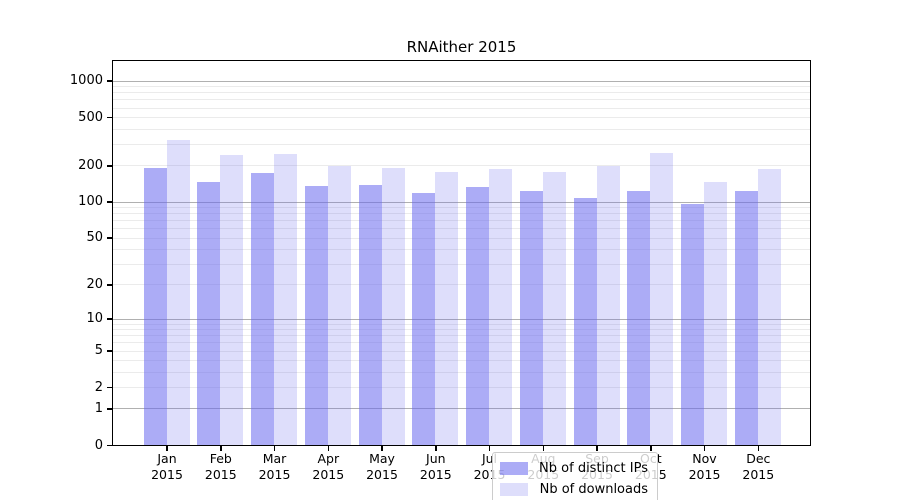 Image resolution: width=900 pixels, height=500 pixels. I want to click on x-tick-label: Feb 2015, so click(220, 466).